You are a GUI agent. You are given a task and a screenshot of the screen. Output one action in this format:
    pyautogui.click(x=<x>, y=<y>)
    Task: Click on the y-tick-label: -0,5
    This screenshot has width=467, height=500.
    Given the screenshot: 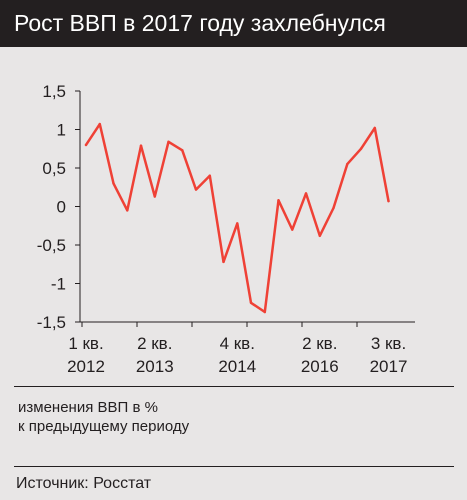 What is the action you would take?
    pyautogui.click(x=51, y=245)
    